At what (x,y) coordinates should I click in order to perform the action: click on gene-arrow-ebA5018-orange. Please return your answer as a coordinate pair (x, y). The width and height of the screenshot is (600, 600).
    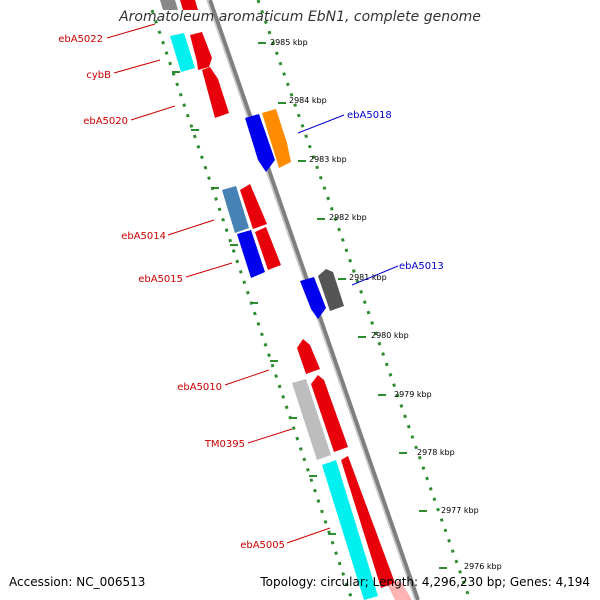
    Looking at the image, I should click on (276, 138).